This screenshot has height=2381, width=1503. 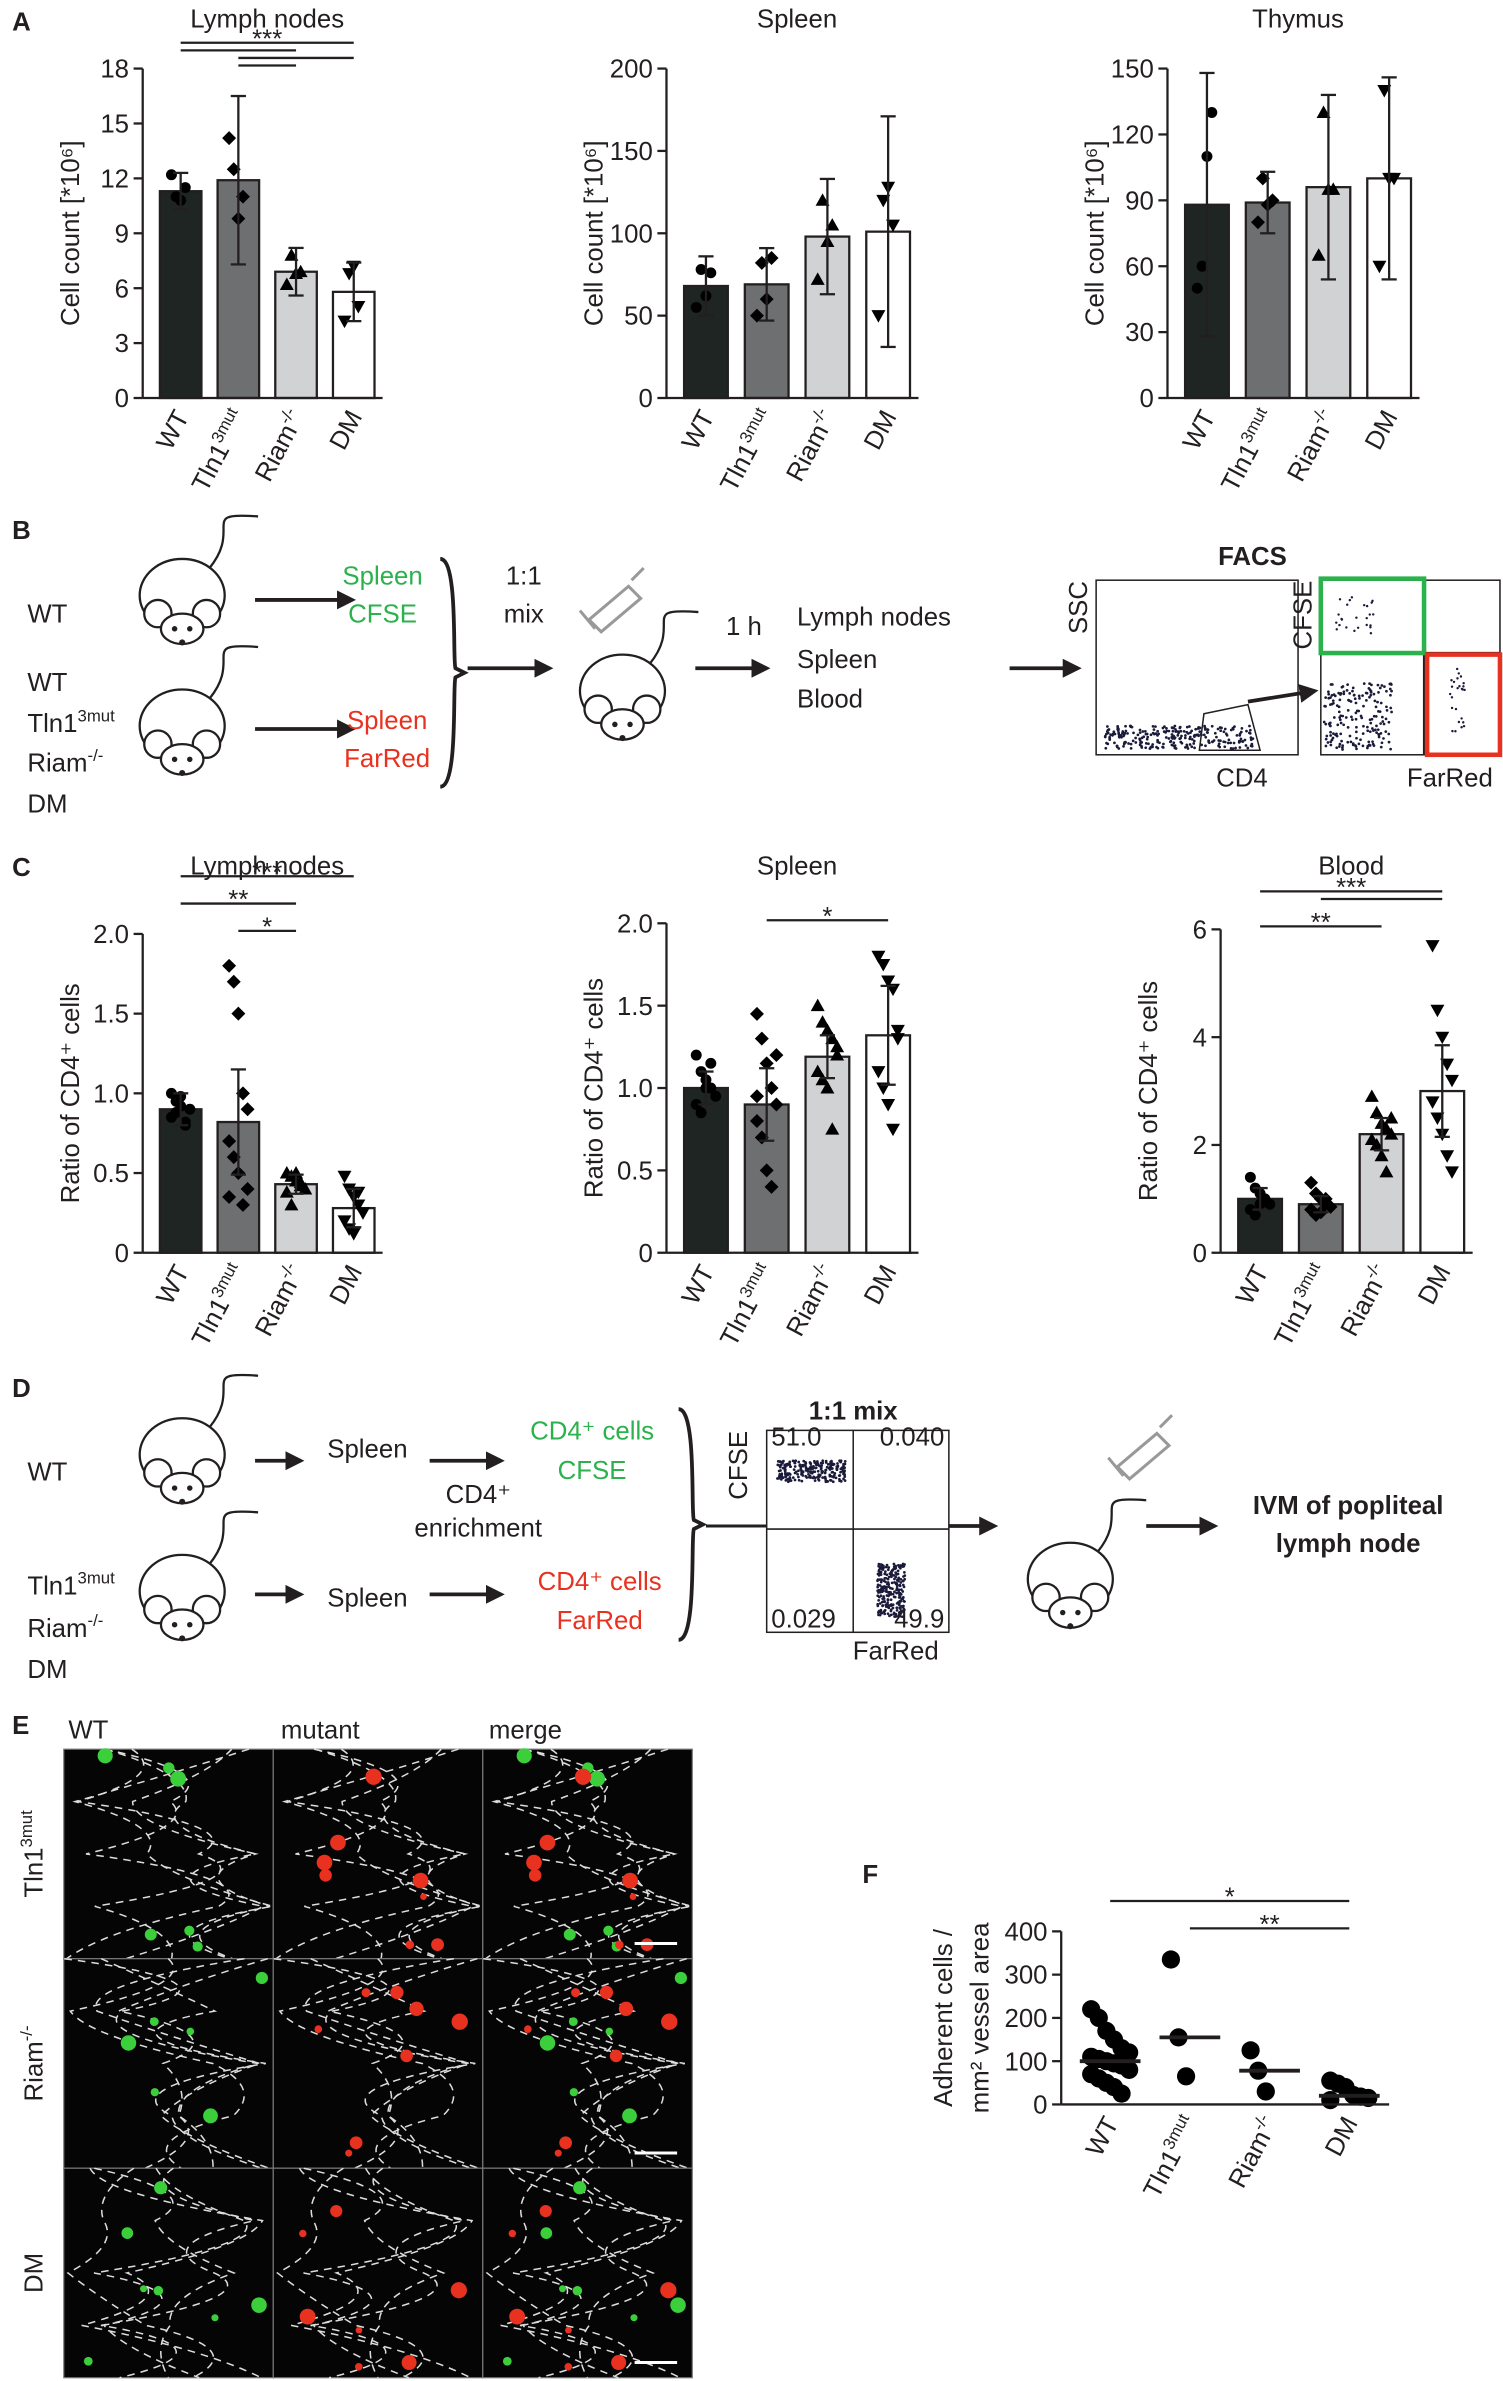 I want to click on significance-label: **, so click(x=1321, y=923).